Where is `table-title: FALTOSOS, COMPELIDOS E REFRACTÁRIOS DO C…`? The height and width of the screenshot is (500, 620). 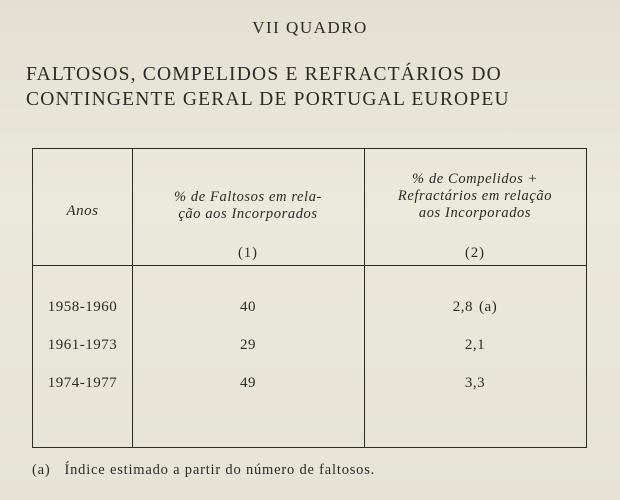 table-title: FALTOSOS, COMPELIDOS E REFRACTÁRIOS DO C… is located at coordinates (316, 87).